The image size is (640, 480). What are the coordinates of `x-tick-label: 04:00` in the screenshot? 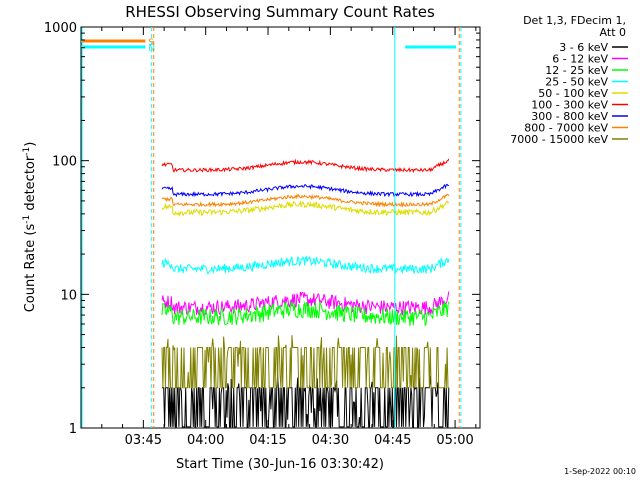 It's located at (205, 440).